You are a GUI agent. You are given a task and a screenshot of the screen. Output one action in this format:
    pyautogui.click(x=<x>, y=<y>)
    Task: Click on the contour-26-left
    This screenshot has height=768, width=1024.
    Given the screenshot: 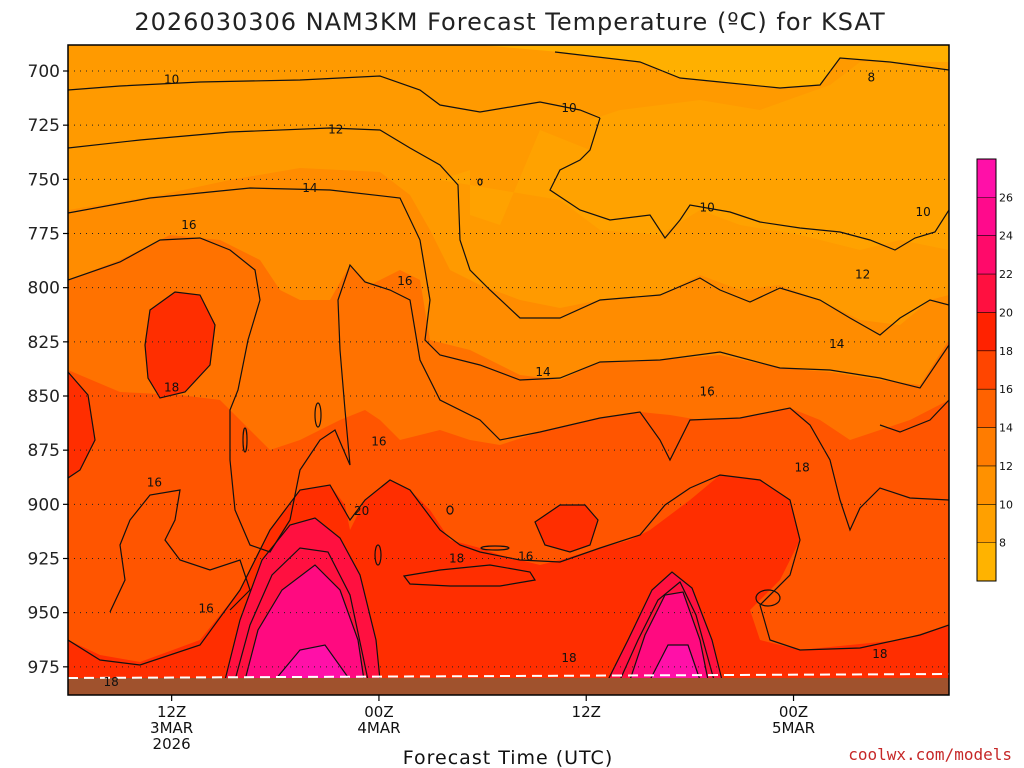 What is the action you would take?
    pyautogui.click(x=312, y=662)
    